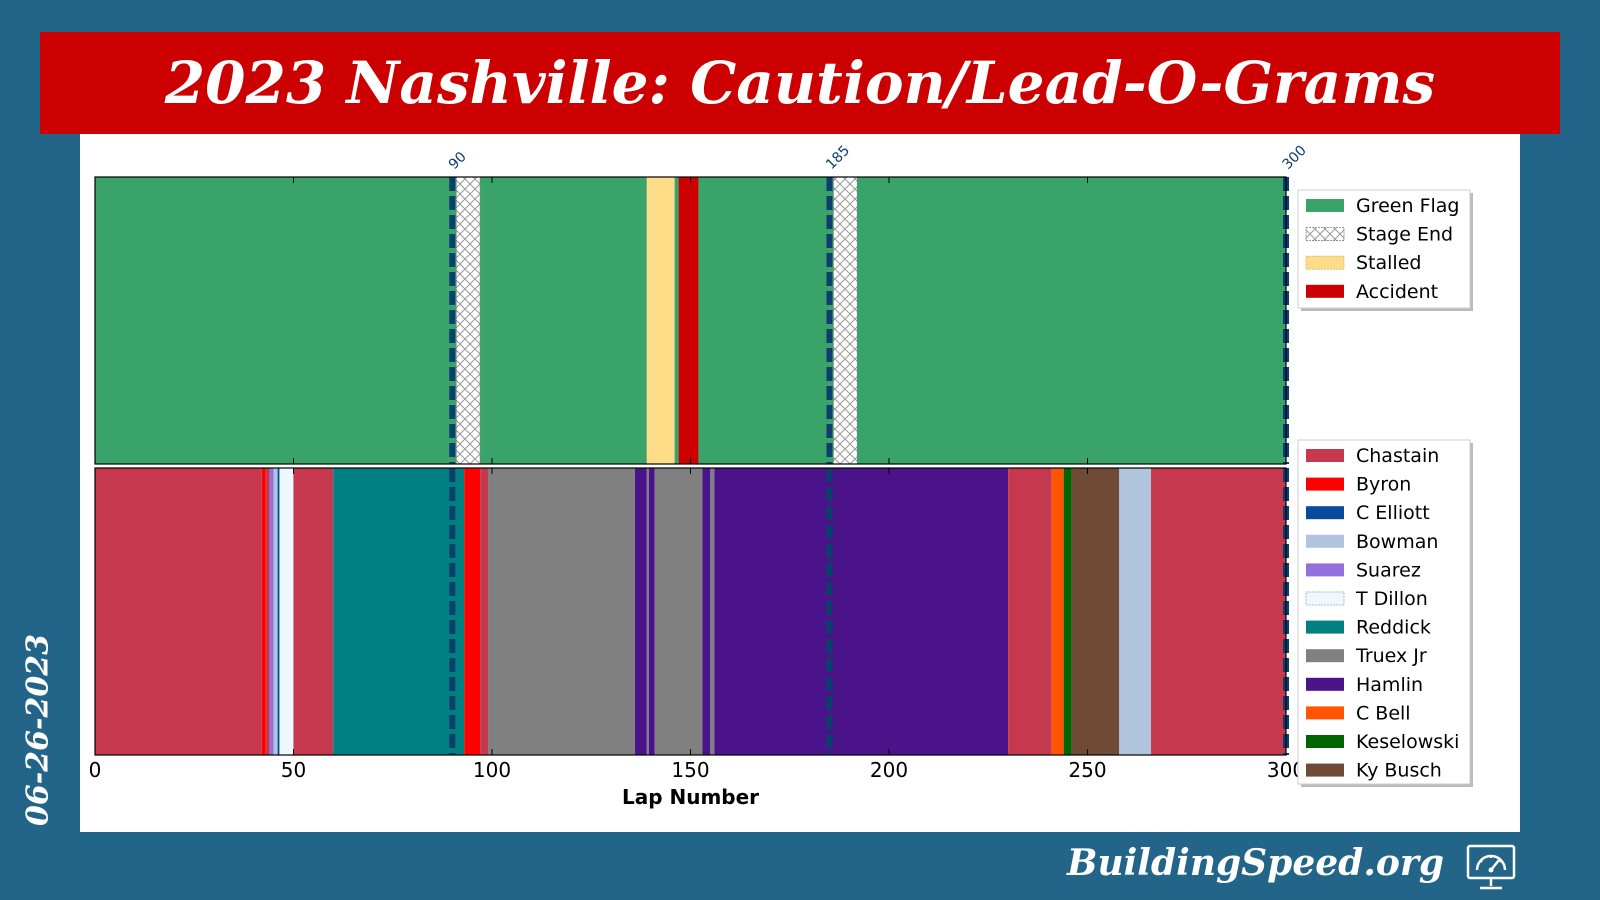 Image resolution: width=1600 pixels, height=900 pixels. Describe the element at coordinates (1397, 456) in the screenshot. I see `legend-entry: Chastain` at that location.